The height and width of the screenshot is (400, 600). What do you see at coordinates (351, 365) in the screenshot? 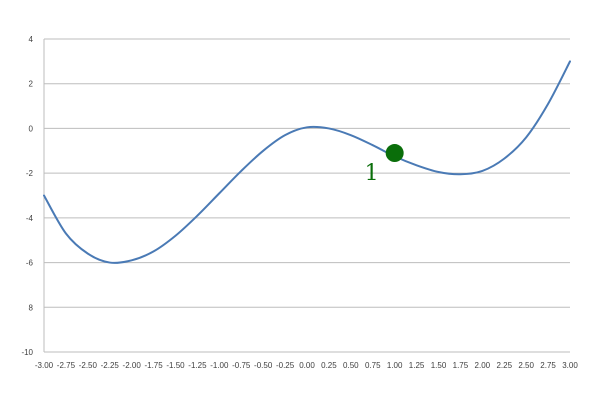
I see `x-tick-label: 0.50` at bounding box center [351, 365].